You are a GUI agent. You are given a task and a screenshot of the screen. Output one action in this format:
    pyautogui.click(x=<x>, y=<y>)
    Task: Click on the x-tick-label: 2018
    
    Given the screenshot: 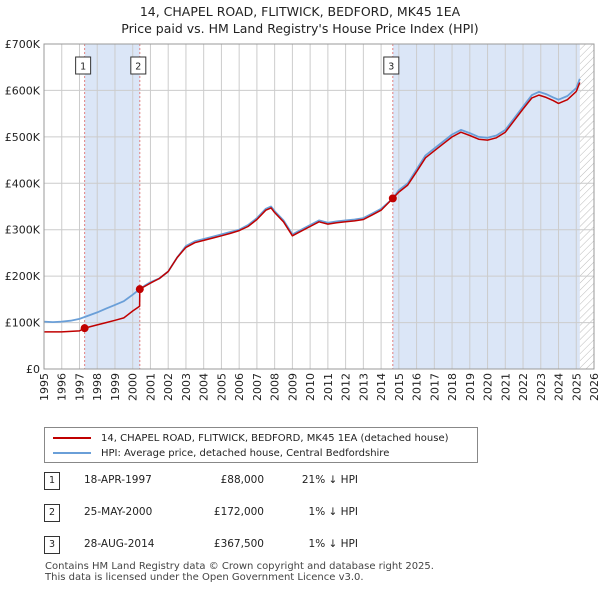 What is the action you would take?
    pyautogui.click(x=452, y=387)
    